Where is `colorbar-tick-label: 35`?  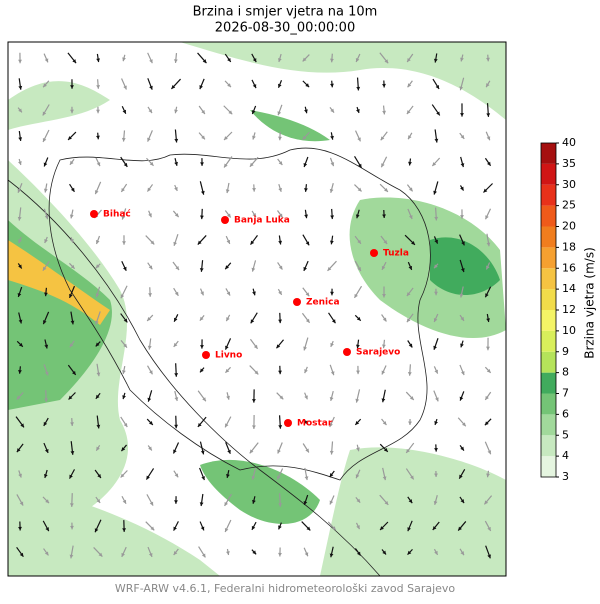 colorbar-tick-label: 35 is located at coordinates (569, 163).